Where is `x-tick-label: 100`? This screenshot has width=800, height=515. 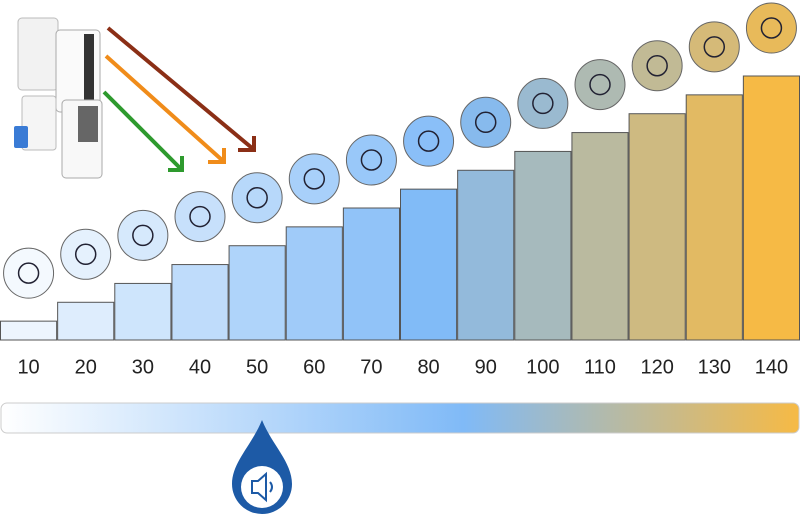
x-tick-label: 100 is located at coordinates (542, 367).